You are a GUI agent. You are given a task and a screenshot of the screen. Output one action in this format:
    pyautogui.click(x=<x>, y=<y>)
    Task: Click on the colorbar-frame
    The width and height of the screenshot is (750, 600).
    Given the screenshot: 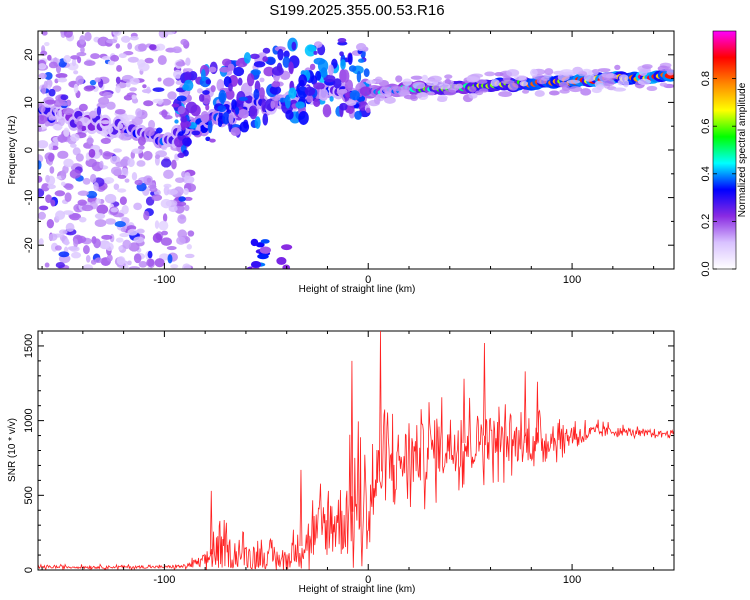 What is the action you would take?
    pyautogui.click(x=724, y=150)
    